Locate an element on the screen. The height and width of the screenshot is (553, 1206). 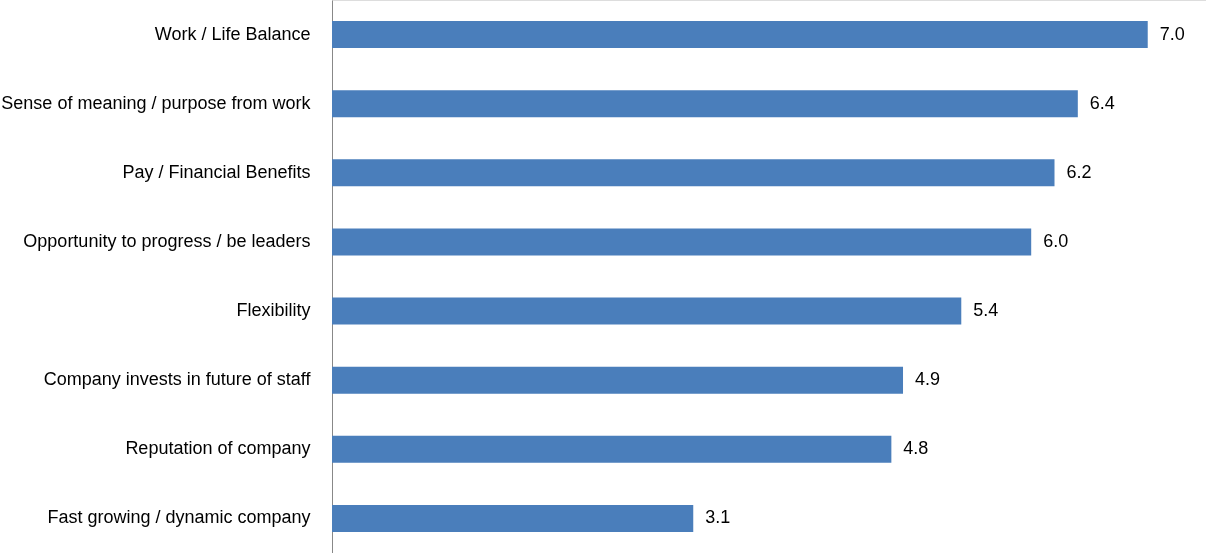
data-label: 3.1 is located at coordinates (718, 517).